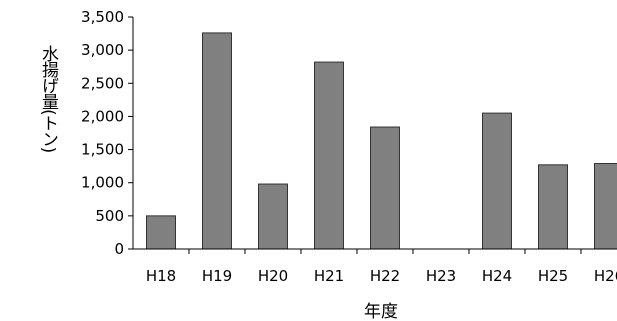  What do you see at coordinates (109, 216) in the screenshot?
I see `y-tick-label: 500` at bounding box center [109, 216].